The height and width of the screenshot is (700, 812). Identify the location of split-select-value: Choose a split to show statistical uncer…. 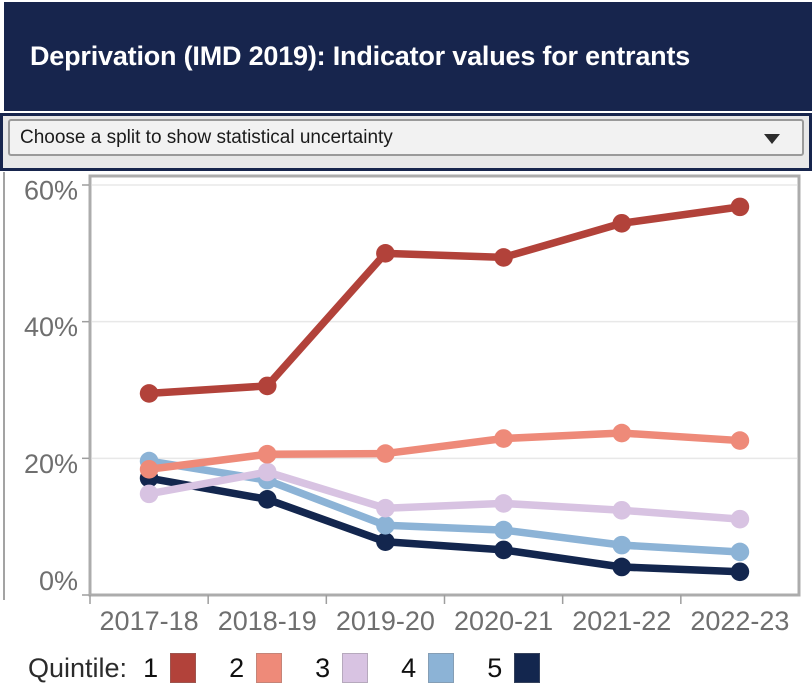
(206, 137).